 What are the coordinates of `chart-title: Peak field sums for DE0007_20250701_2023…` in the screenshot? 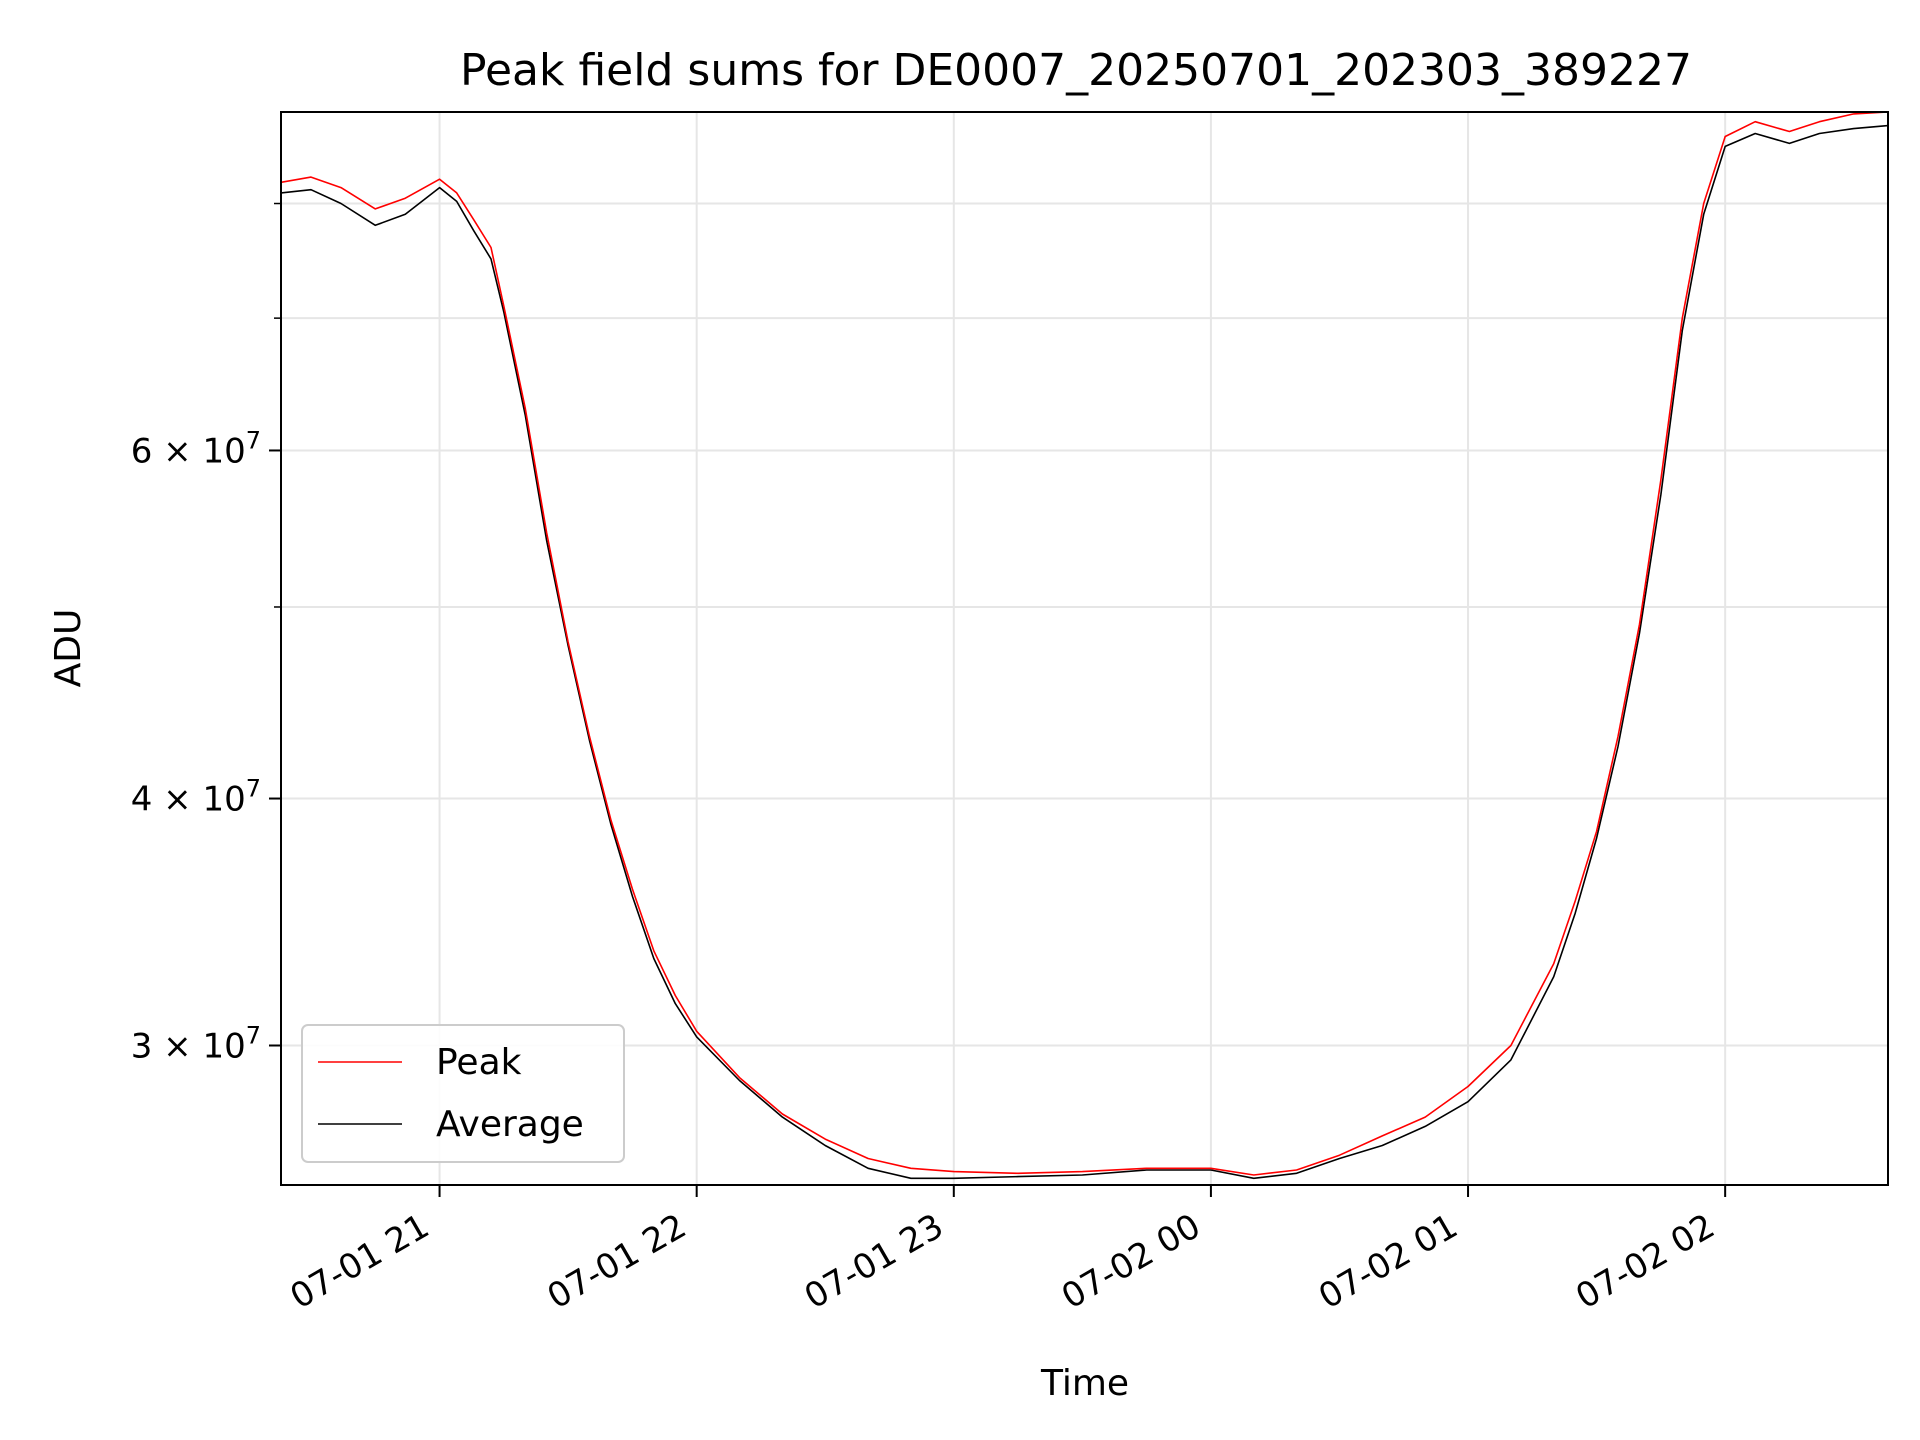 It's located at (1076, 70).